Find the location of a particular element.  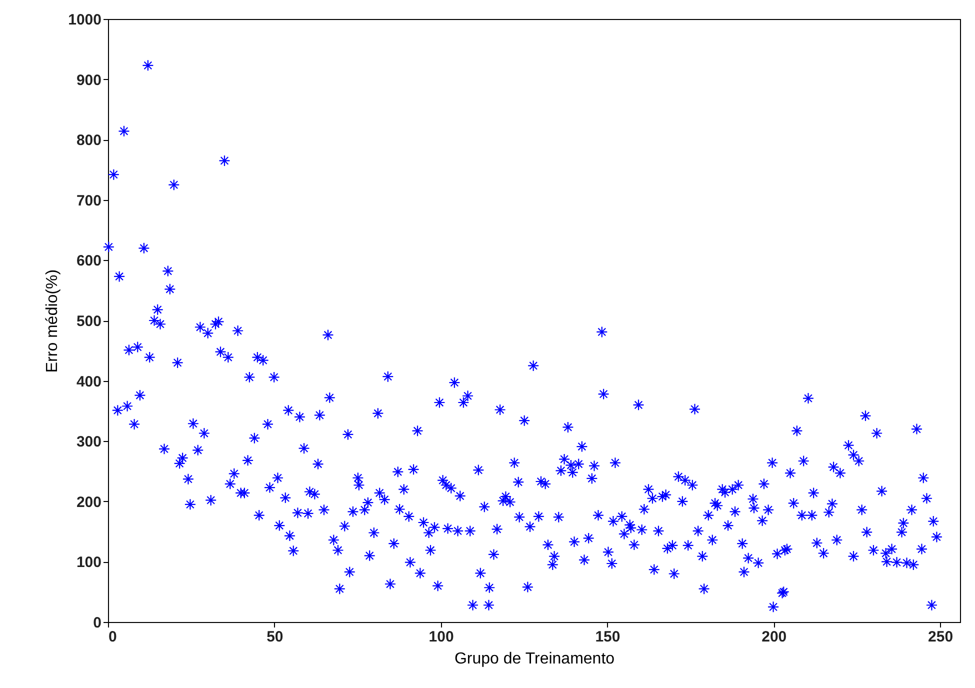

y-tick-label: 400 is located at coordinates (89, 381).